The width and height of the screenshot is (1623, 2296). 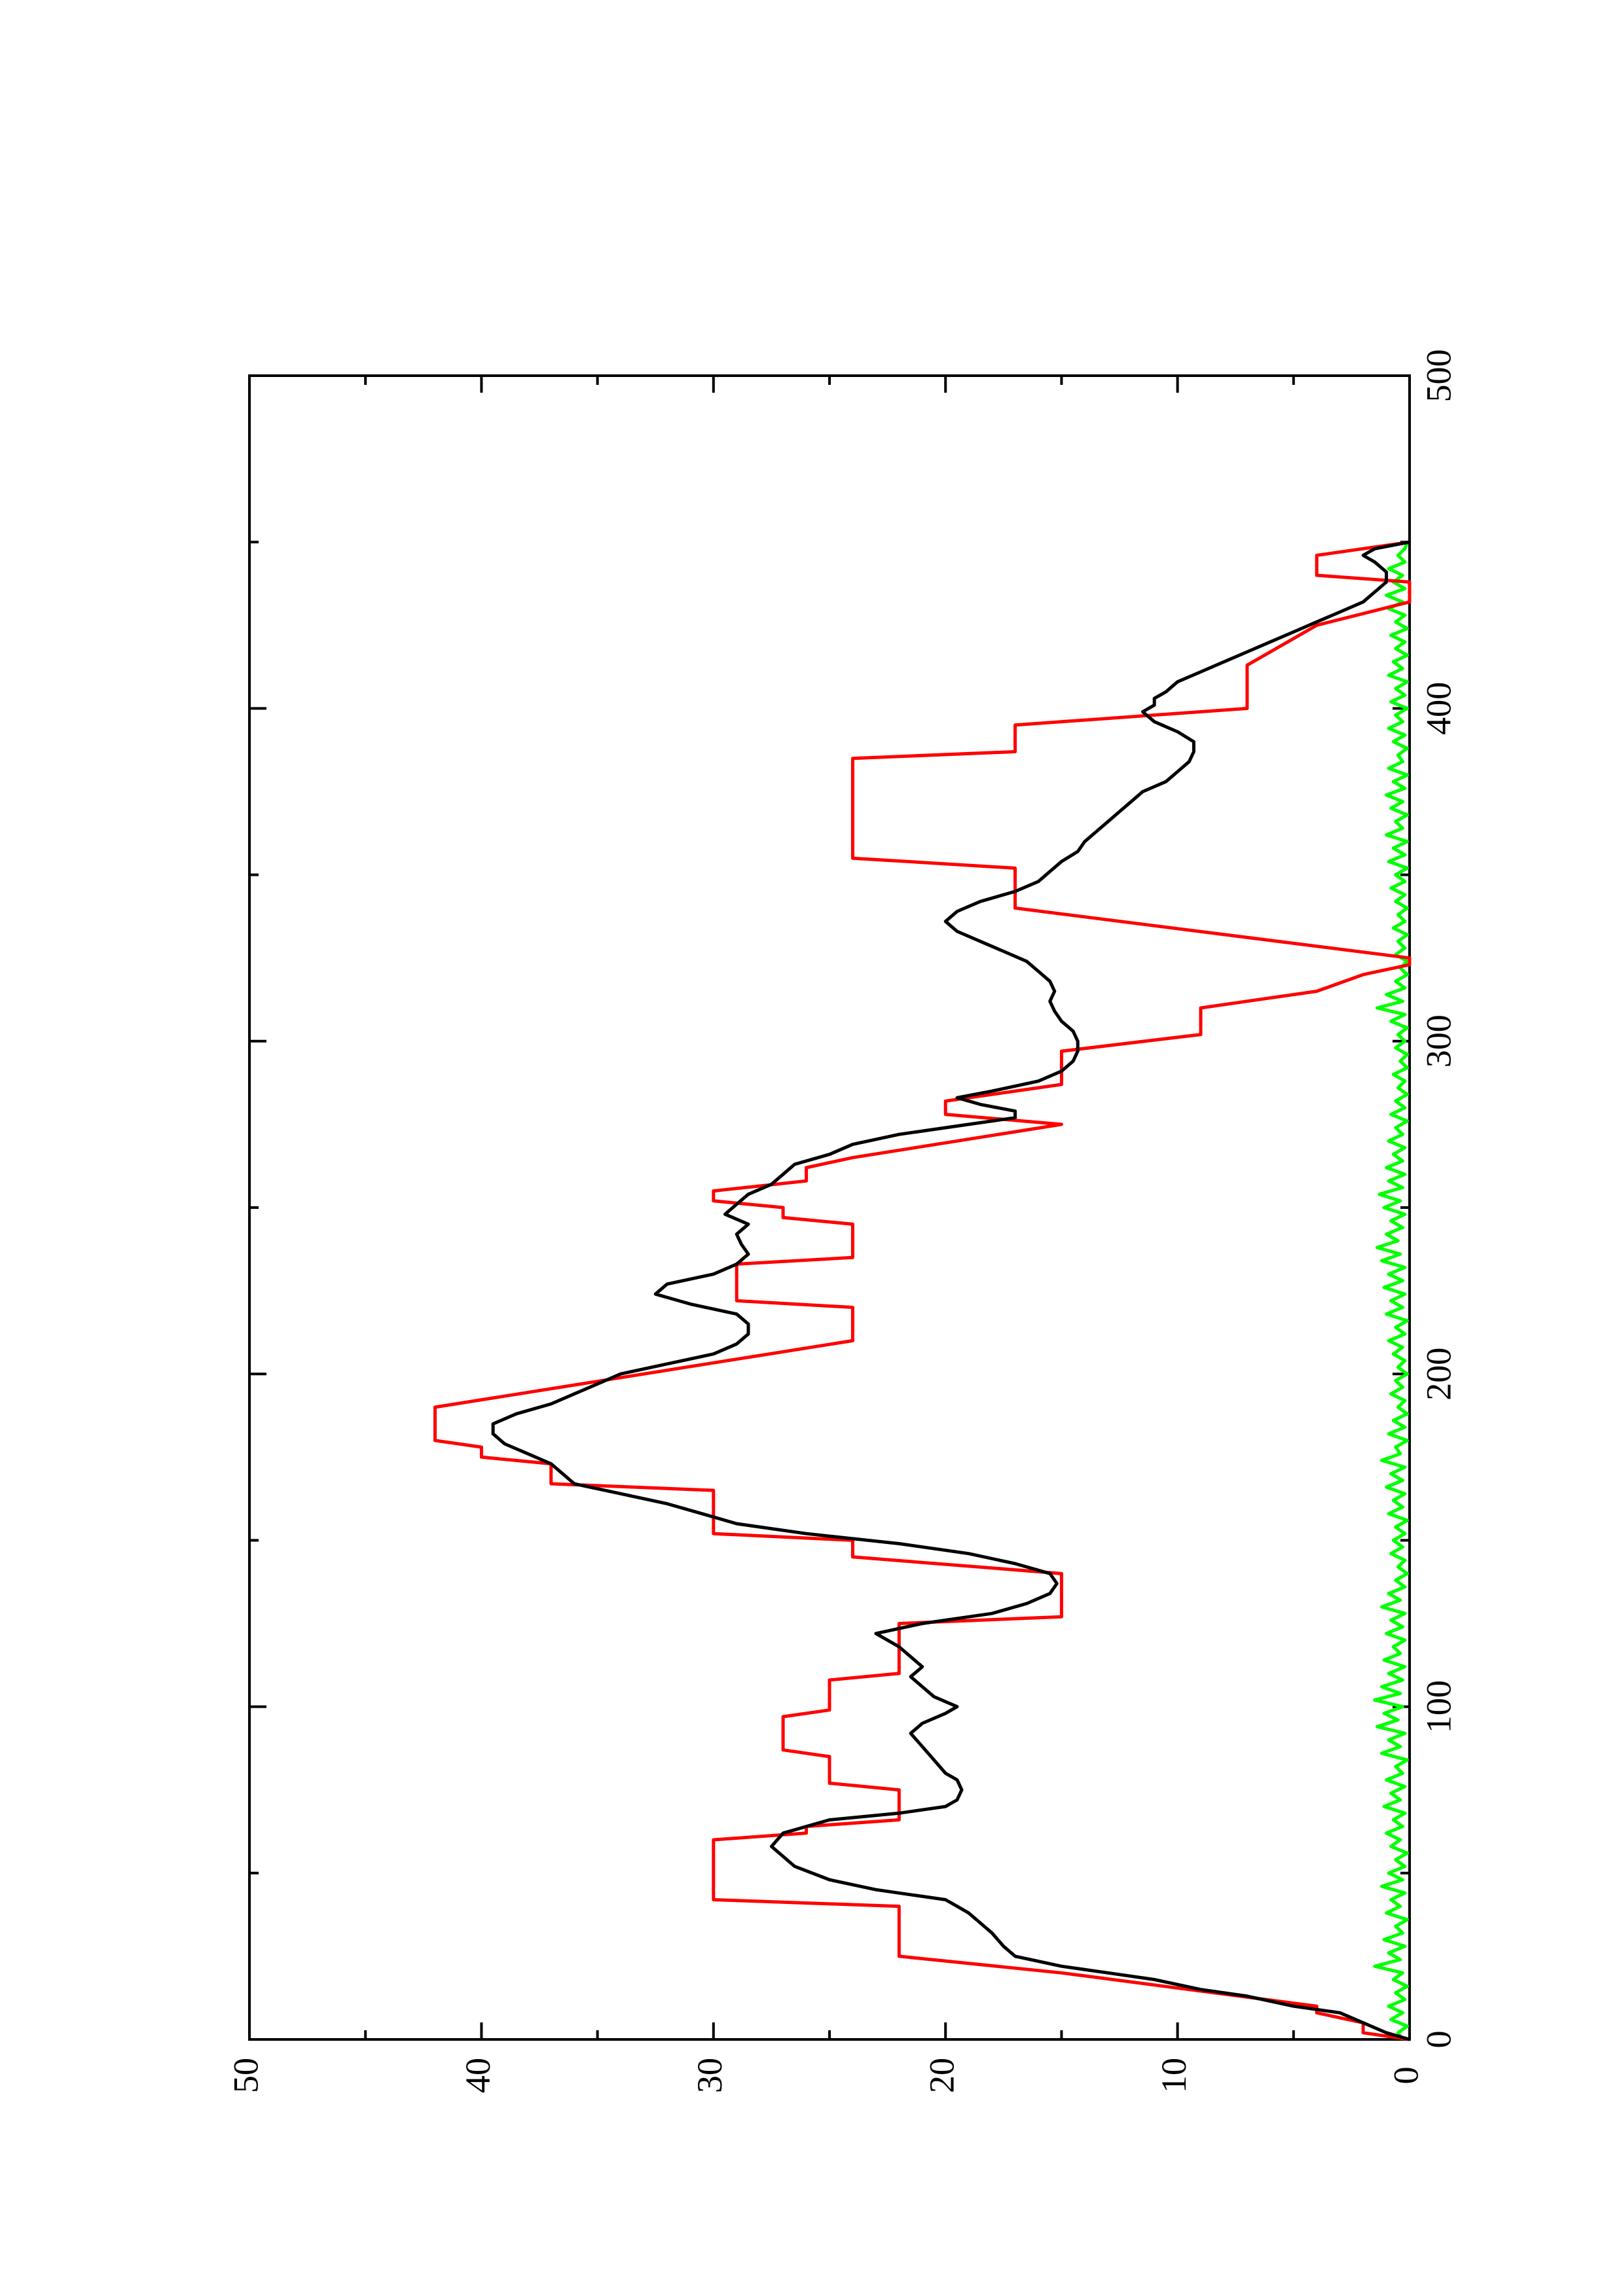 I want to click on x-tick-label: 200, so click(x=1438, y=1374).